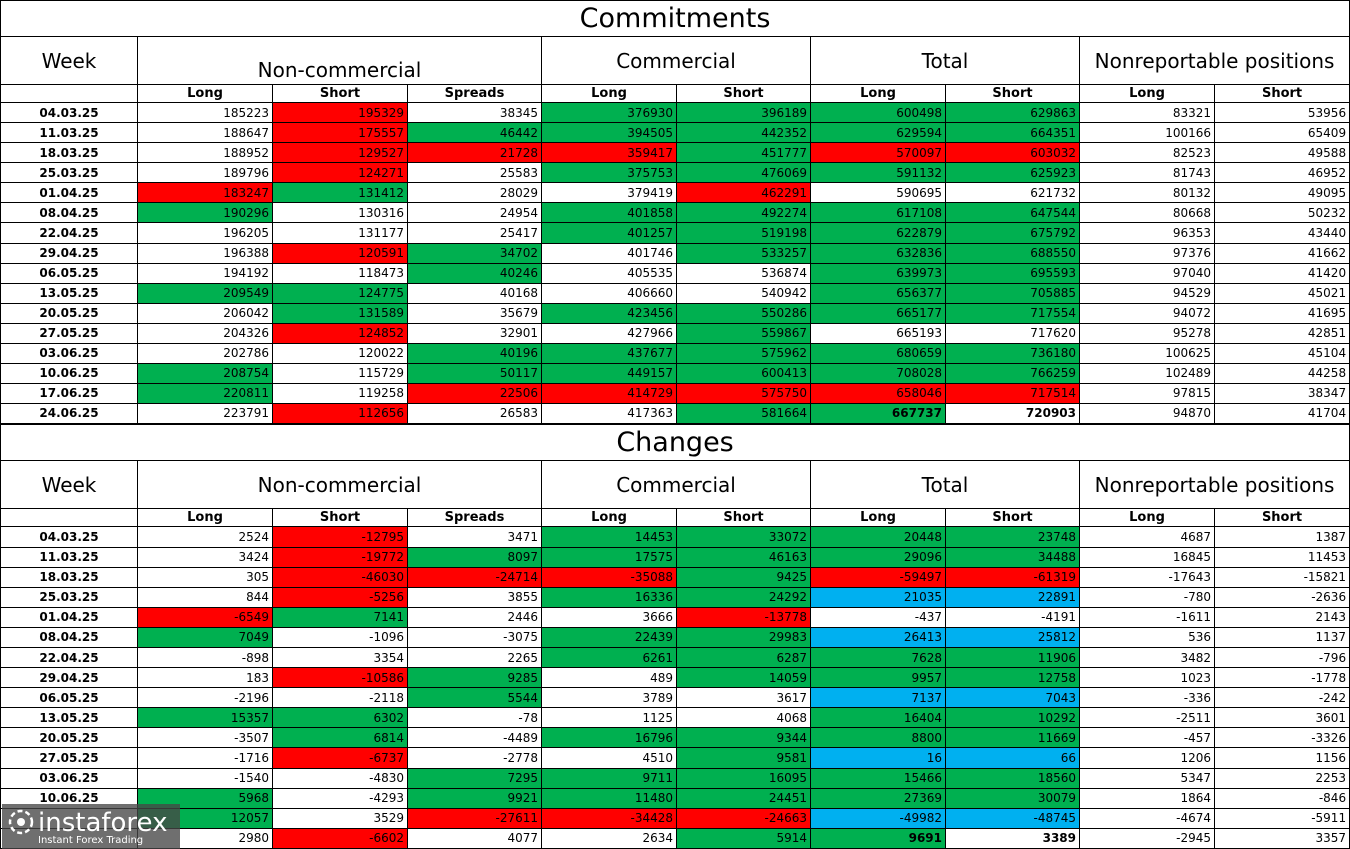 The height and width of the screenshot is (849, 1350). Describe the element at coordinates (1281, 738) in the screenshot. I see `value-cell: -3326` at that location.